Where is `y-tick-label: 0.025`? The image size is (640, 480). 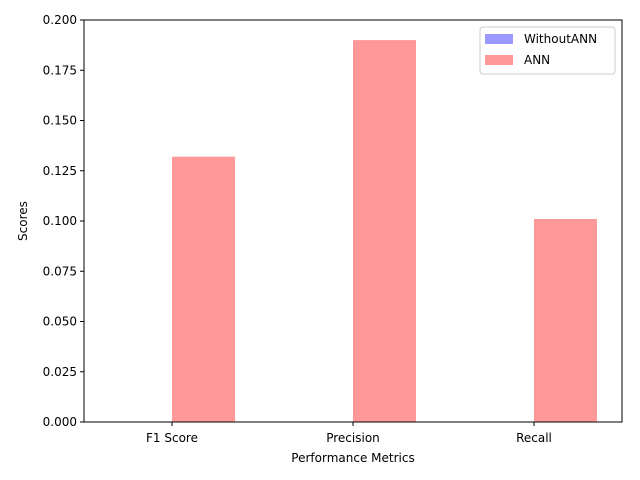
y-tick-label: 0.025 is located at coordinates (60, 372).